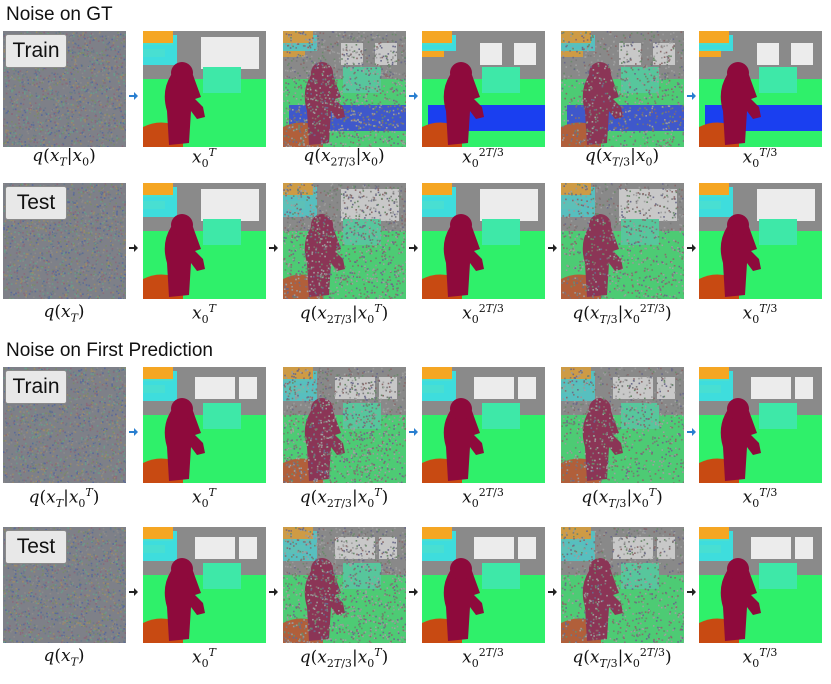 Image resolution: width=831 pixels, height=684 pixels. What do you see at coordinates (344, 157) in the screenshot?
I see `noised-caption: q(x2T/3|x0)` at bounding box center [344, 157].